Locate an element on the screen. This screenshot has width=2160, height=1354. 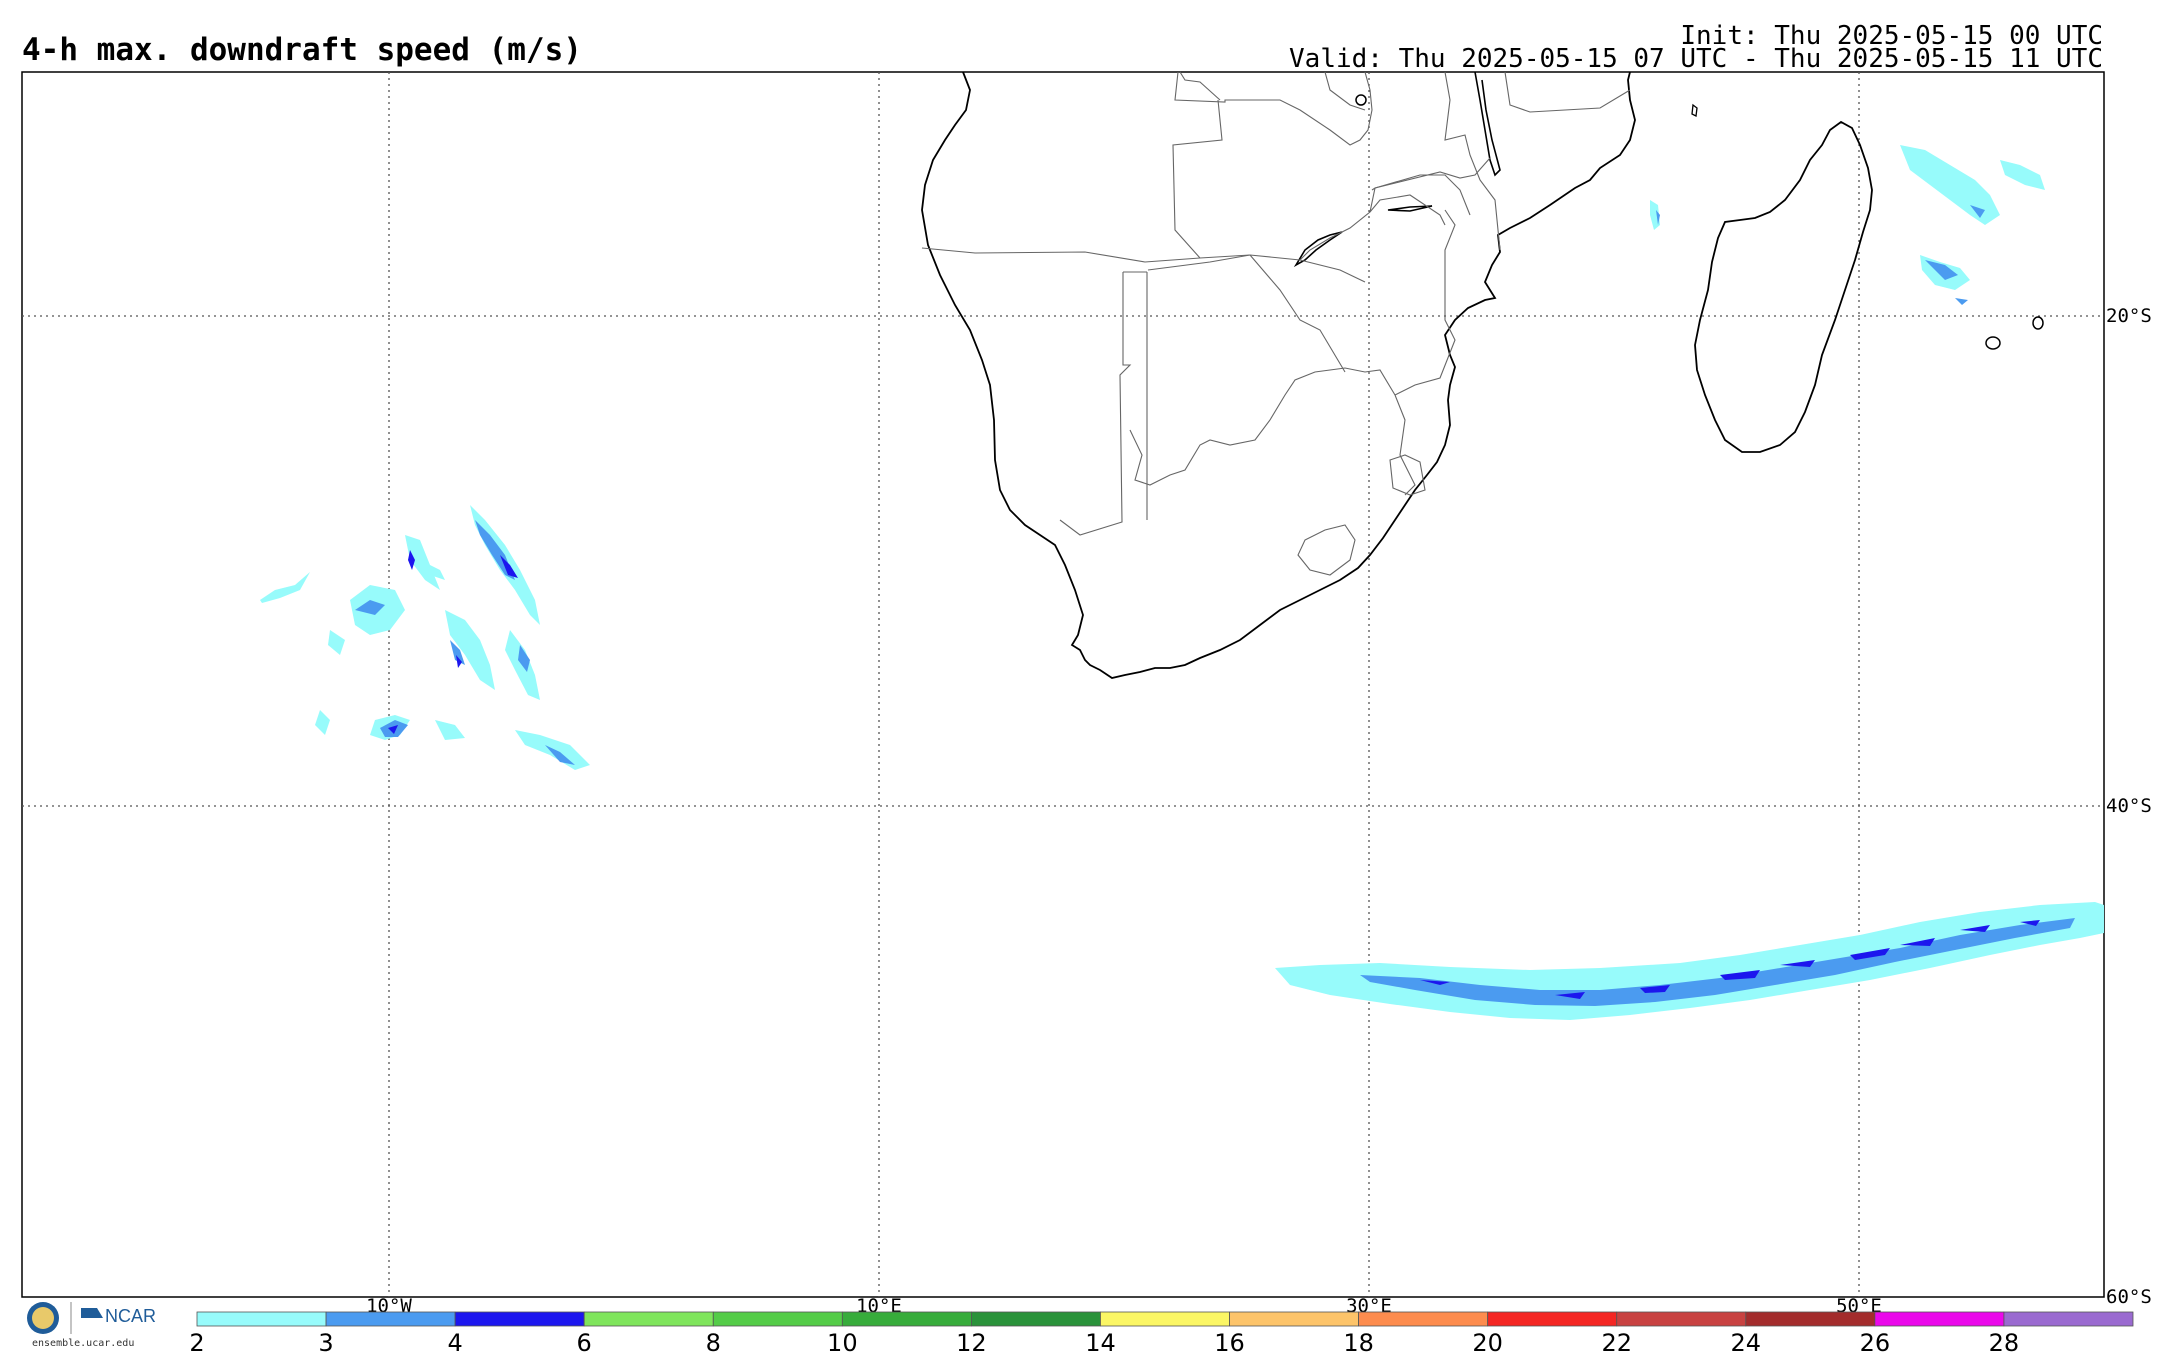
downdraft-cluster-west is located at coordinates (425, 637).